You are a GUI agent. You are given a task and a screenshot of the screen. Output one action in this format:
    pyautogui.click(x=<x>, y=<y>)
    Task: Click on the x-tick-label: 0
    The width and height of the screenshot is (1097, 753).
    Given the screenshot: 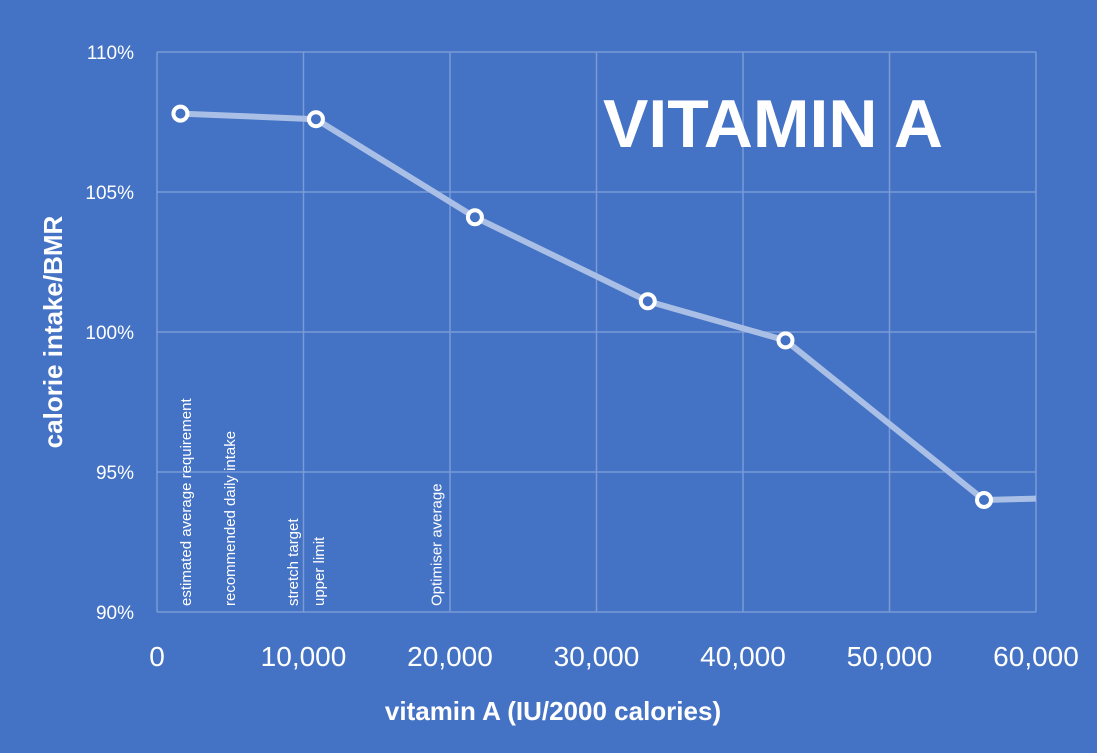 What is the action you would take?
    pyautogui.click(x=157, y=656)
    